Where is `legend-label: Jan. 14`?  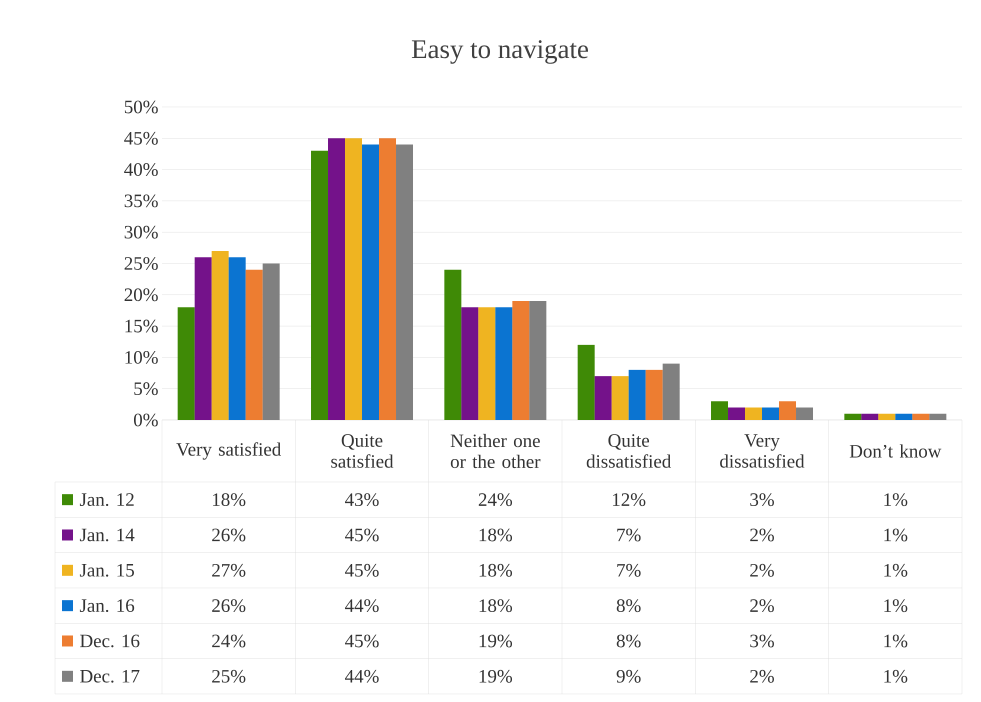 legend-label: Jan. 14 is located at coordinates (107, 535).